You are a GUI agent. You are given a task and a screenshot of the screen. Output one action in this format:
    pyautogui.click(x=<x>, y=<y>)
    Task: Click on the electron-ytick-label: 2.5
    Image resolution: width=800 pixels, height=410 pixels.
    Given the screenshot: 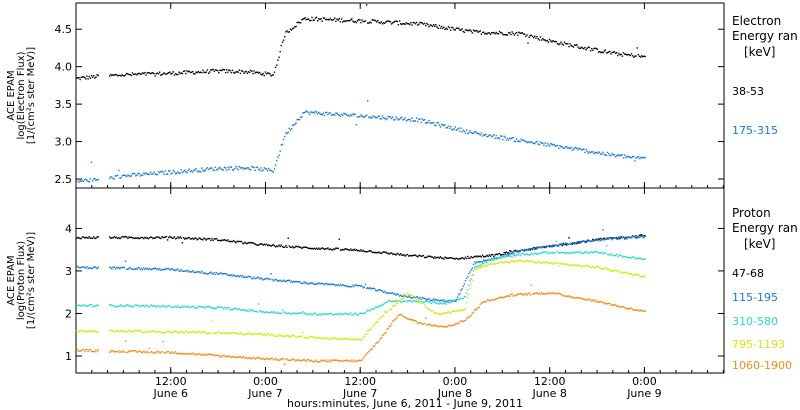 What is the action you would take?
    pyautogui.click(x=64, y=179)
    